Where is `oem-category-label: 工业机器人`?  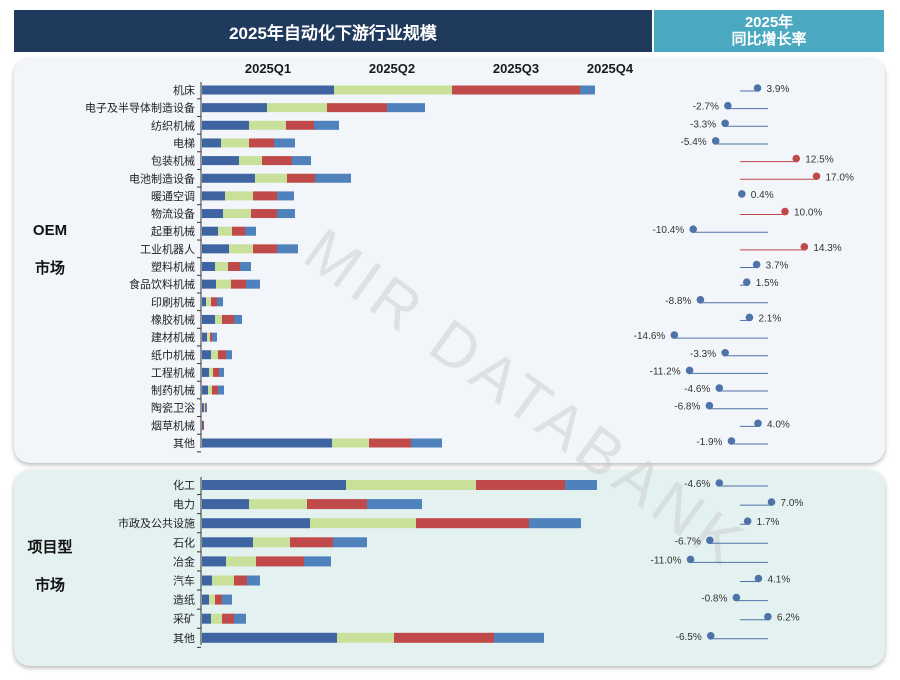
oem-category-label: 工业机器人 is located at coordinates (167, 249).